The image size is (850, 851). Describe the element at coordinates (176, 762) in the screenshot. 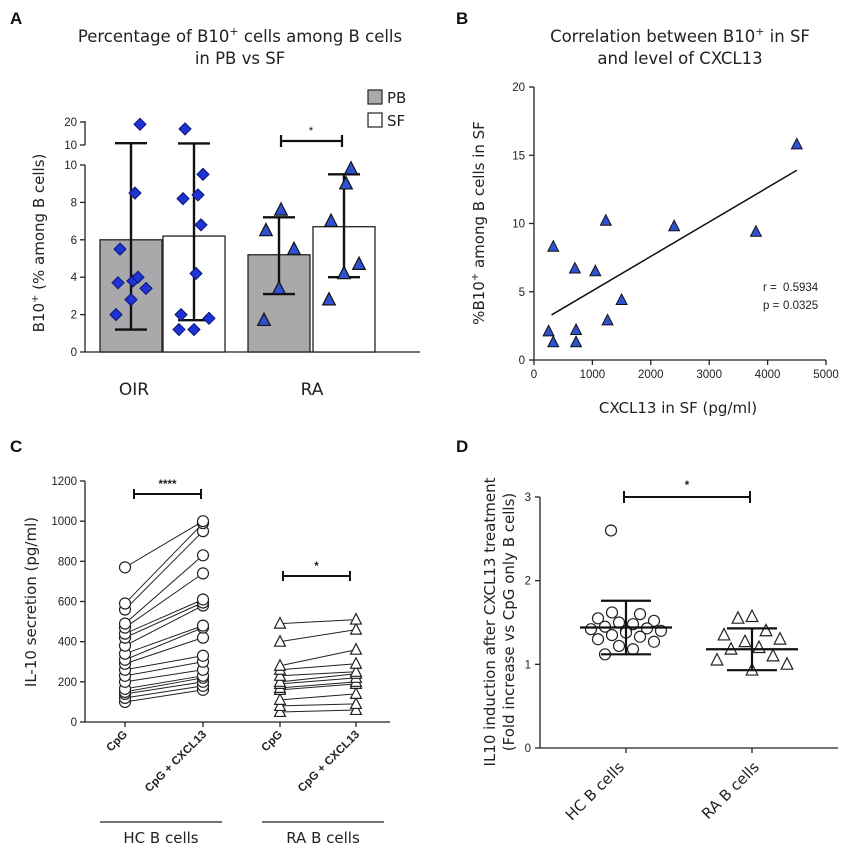

I see `panel-c-xtick-hc-cpg-cxcl13: CpG + CXCL13` at that location.